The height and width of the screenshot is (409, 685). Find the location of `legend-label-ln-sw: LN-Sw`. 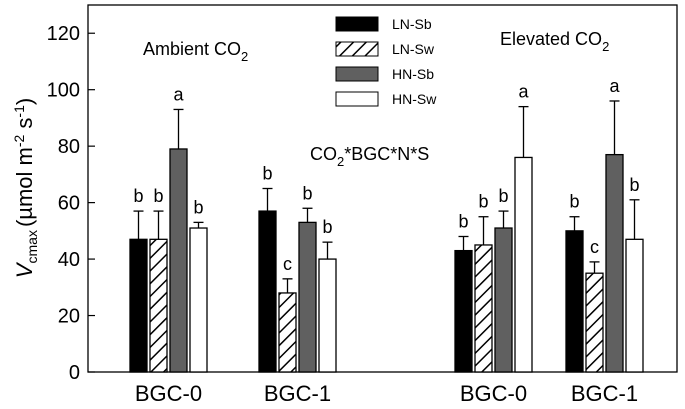

legend-label-ln-sw: LN-Sw is located at coordinates (413, 49).